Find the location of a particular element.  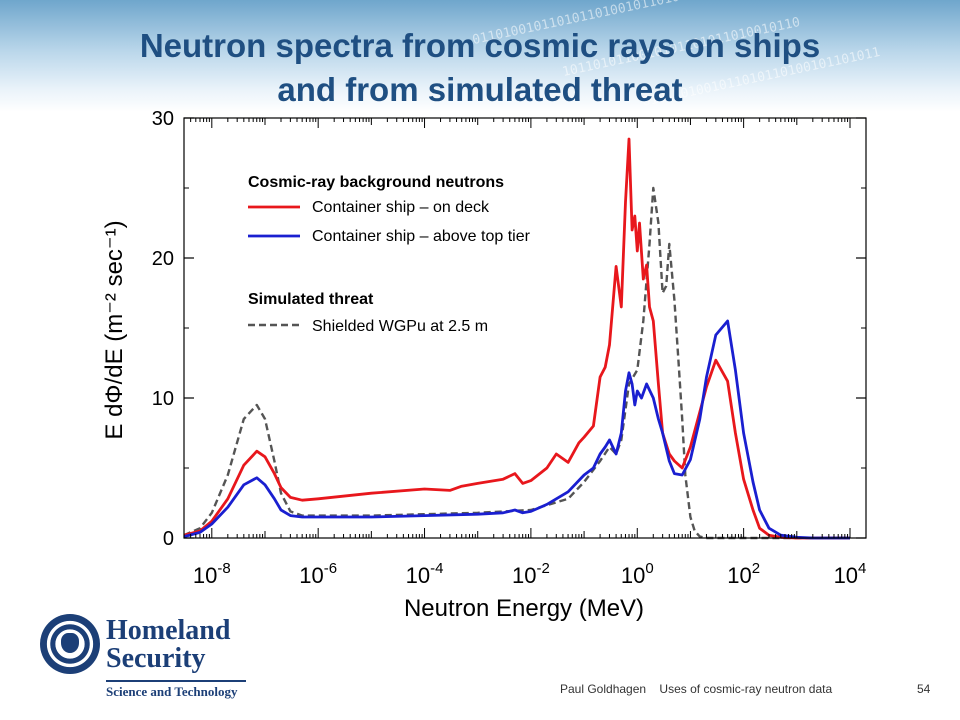

x-tick-label: 10⁻² is located at coordinates (531, 574).